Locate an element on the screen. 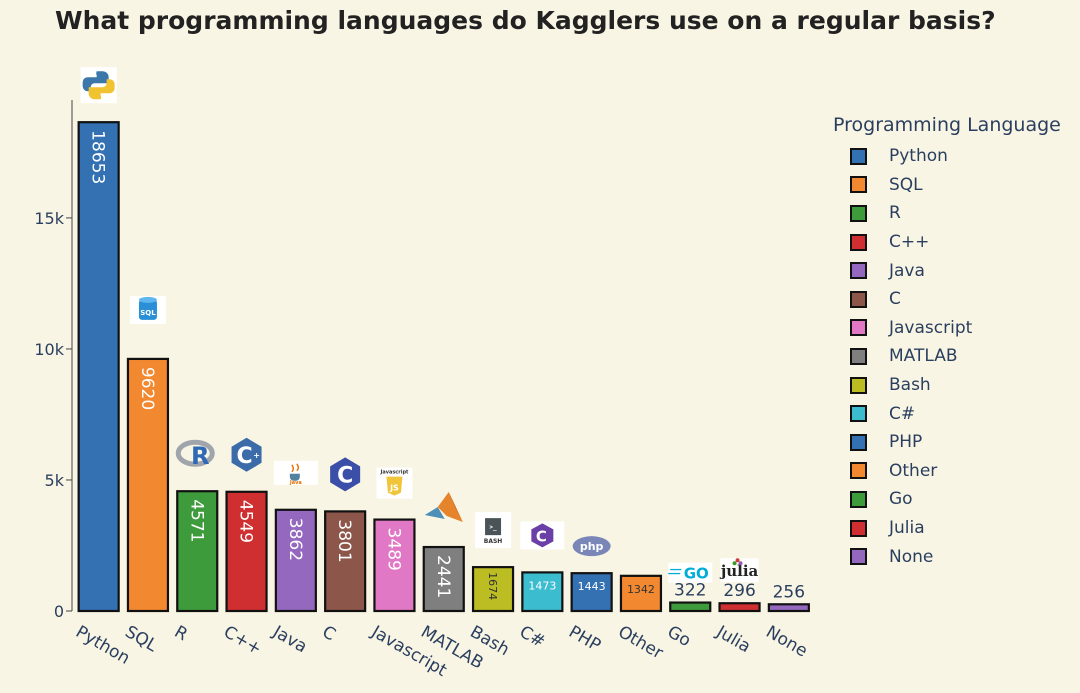 This screenshot has width=1080, height=693. legend-label: PHP is located at coordinates (906, 442).